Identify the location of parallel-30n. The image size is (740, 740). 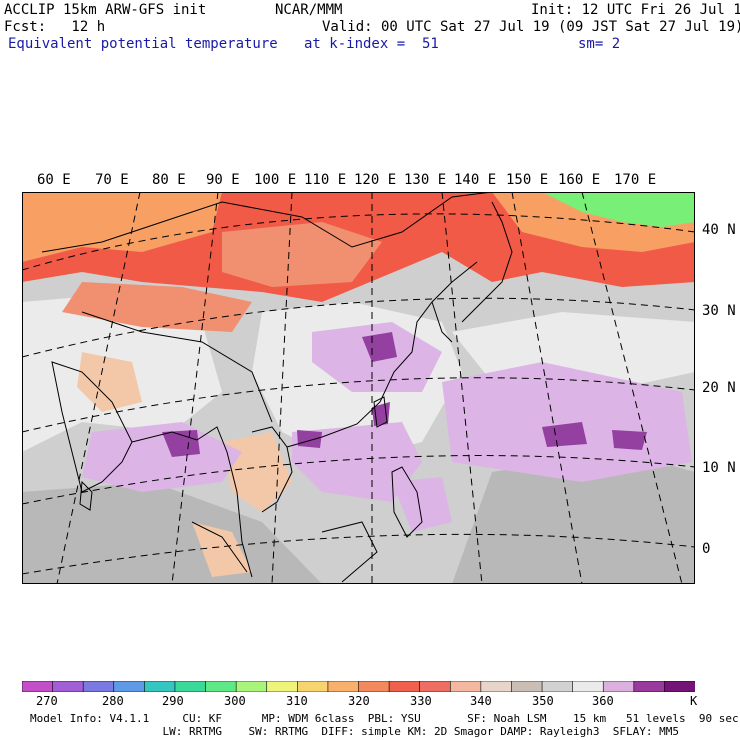
(358, 327).